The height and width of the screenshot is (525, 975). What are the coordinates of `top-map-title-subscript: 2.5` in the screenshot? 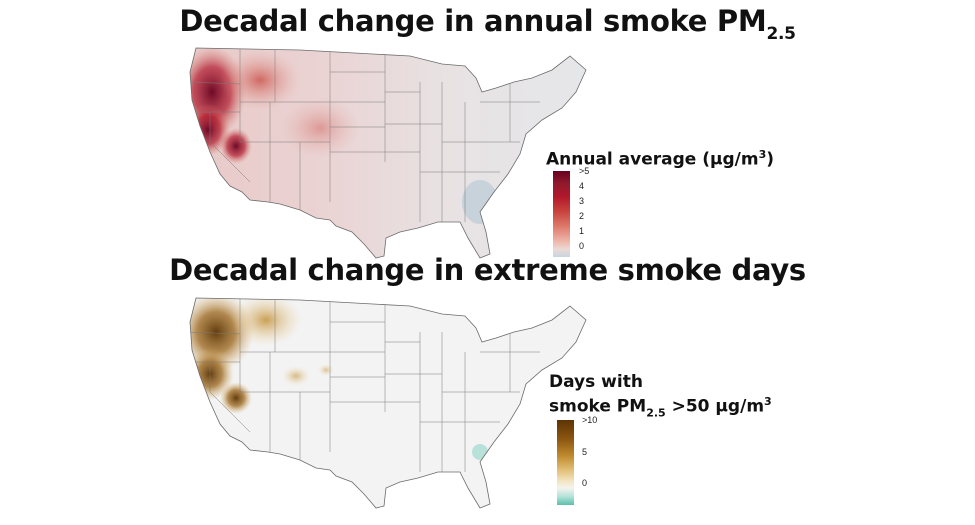 It's located at (781, 34).